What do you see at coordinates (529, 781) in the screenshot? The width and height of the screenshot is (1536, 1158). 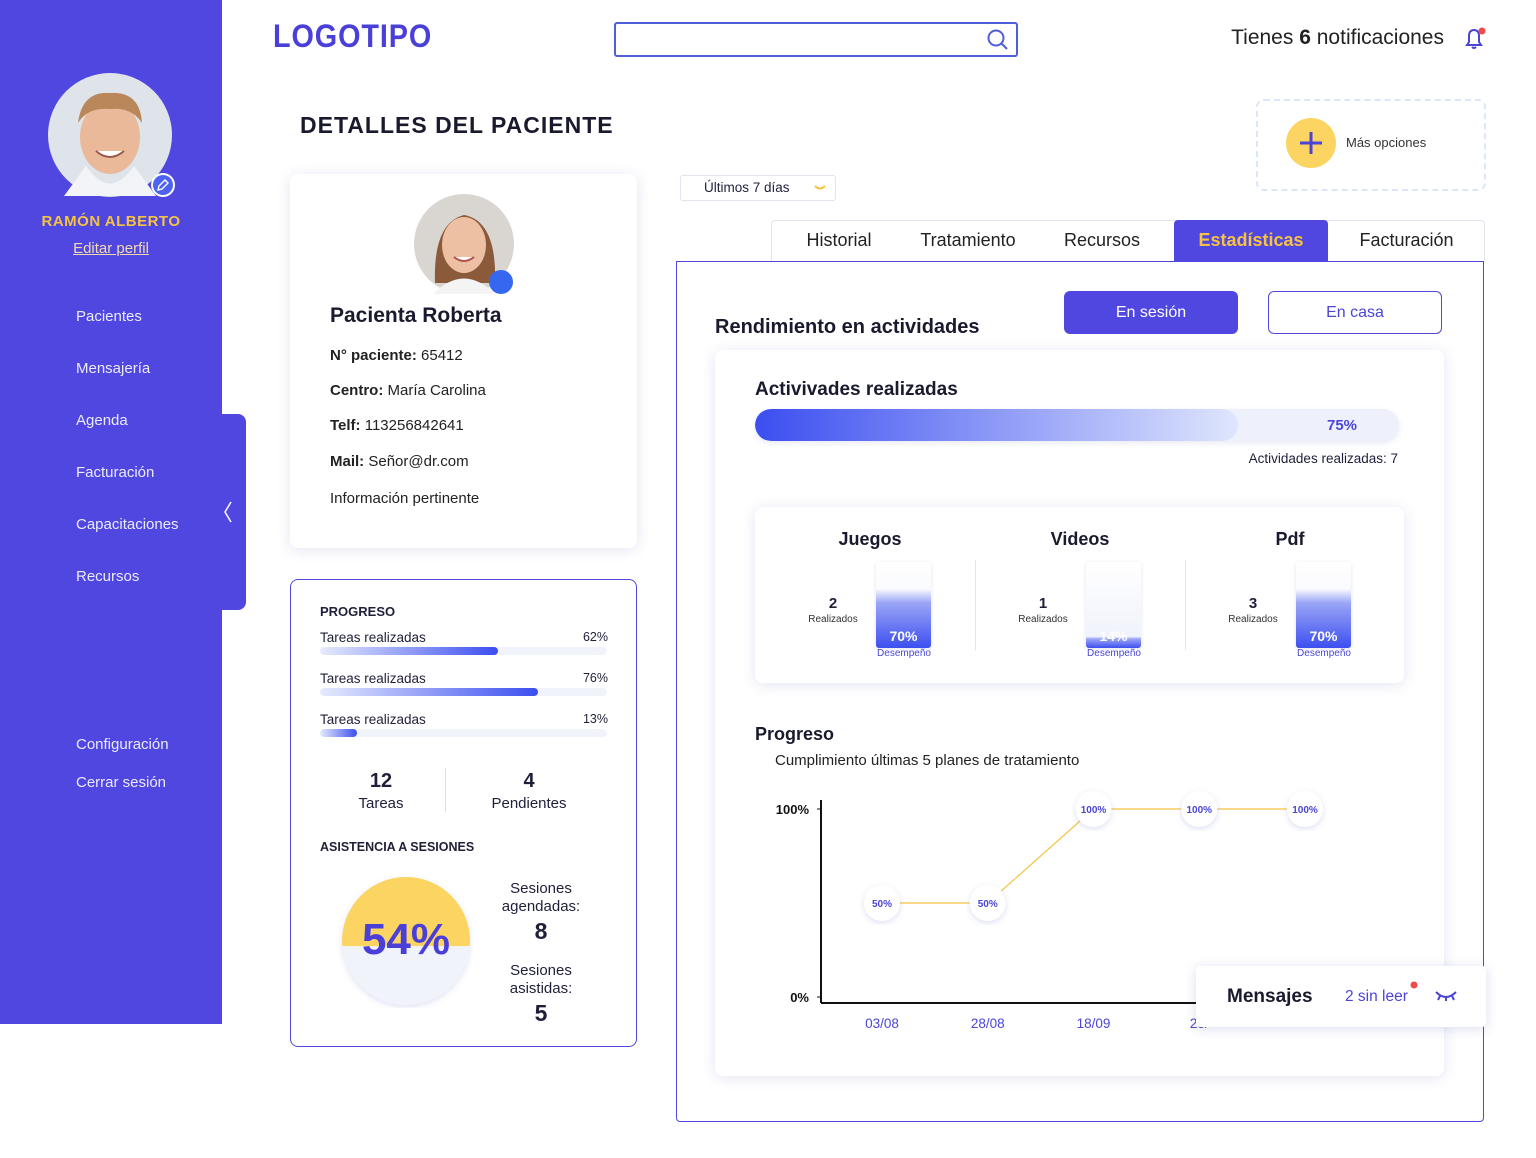 I see `stat-value: 4` at bounding box center [529, 781].